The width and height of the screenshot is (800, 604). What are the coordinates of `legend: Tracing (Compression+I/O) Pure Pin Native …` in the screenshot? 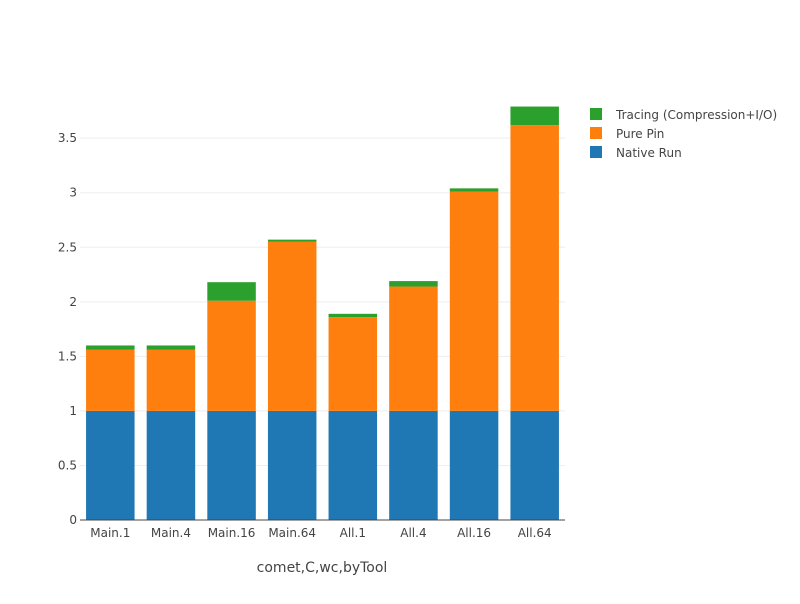 It's located at (683, 134).